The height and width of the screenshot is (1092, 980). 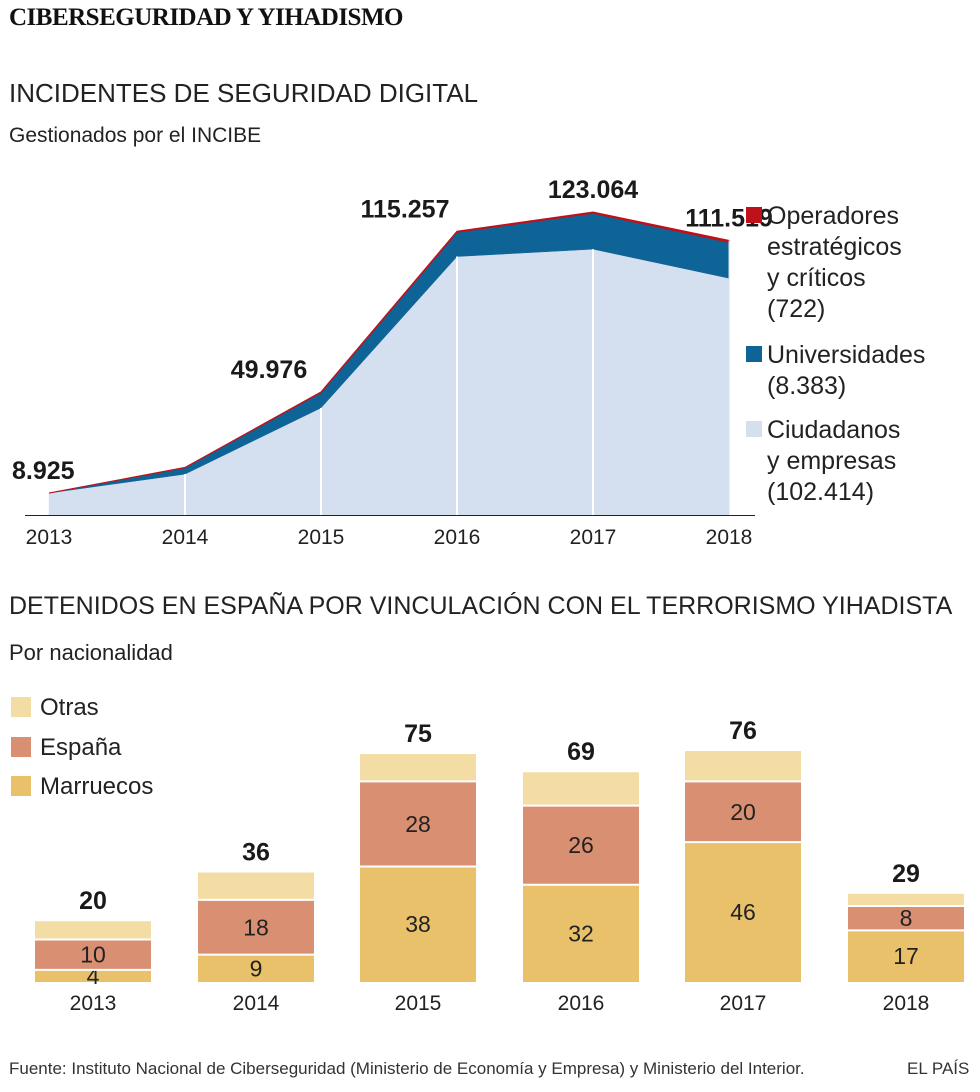 What do you see at coordinates (754, 429) in the screenshot?
I see `legend-swatch-ciudadanos-y-empresas` at bounding box center [754, 429].